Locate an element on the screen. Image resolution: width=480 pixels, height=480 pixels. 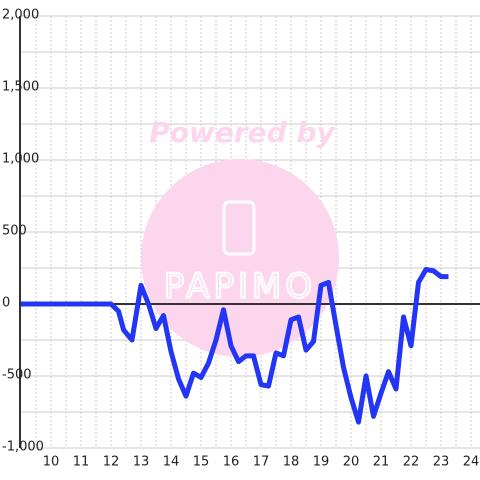
x-tick-label: 15 is located at coordinates (201, 462).